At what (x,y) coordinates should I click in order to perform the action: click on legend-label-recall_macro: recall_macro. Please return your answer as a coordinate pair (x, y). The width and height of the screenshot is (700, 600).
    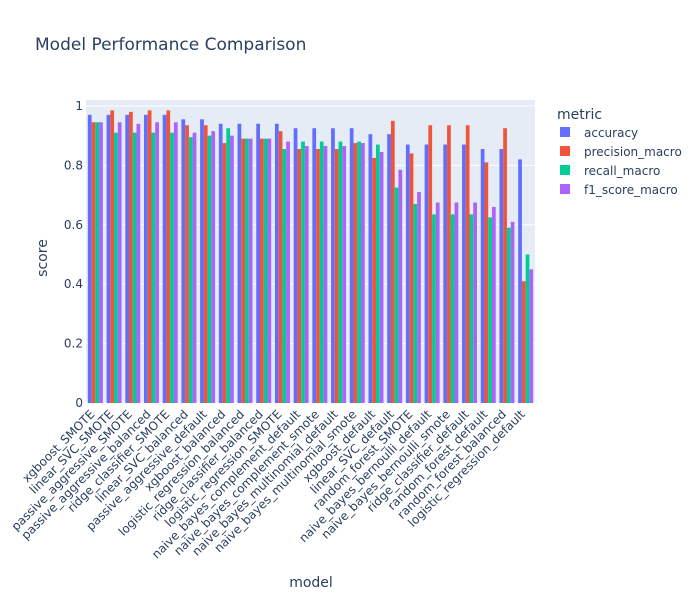
    Looking at the image, I should click on (622, 171).